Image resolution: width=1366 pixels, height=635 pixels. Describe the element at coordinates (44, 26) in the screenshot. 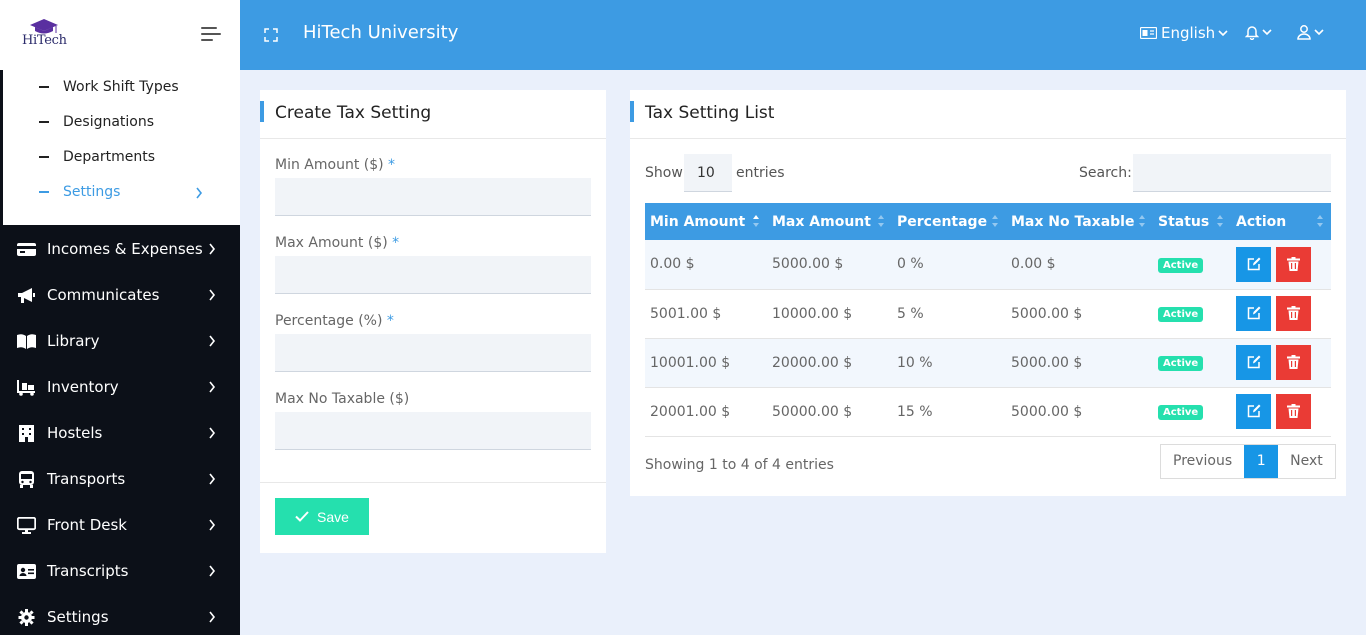

I see `graduation-cap-icon` at that location.